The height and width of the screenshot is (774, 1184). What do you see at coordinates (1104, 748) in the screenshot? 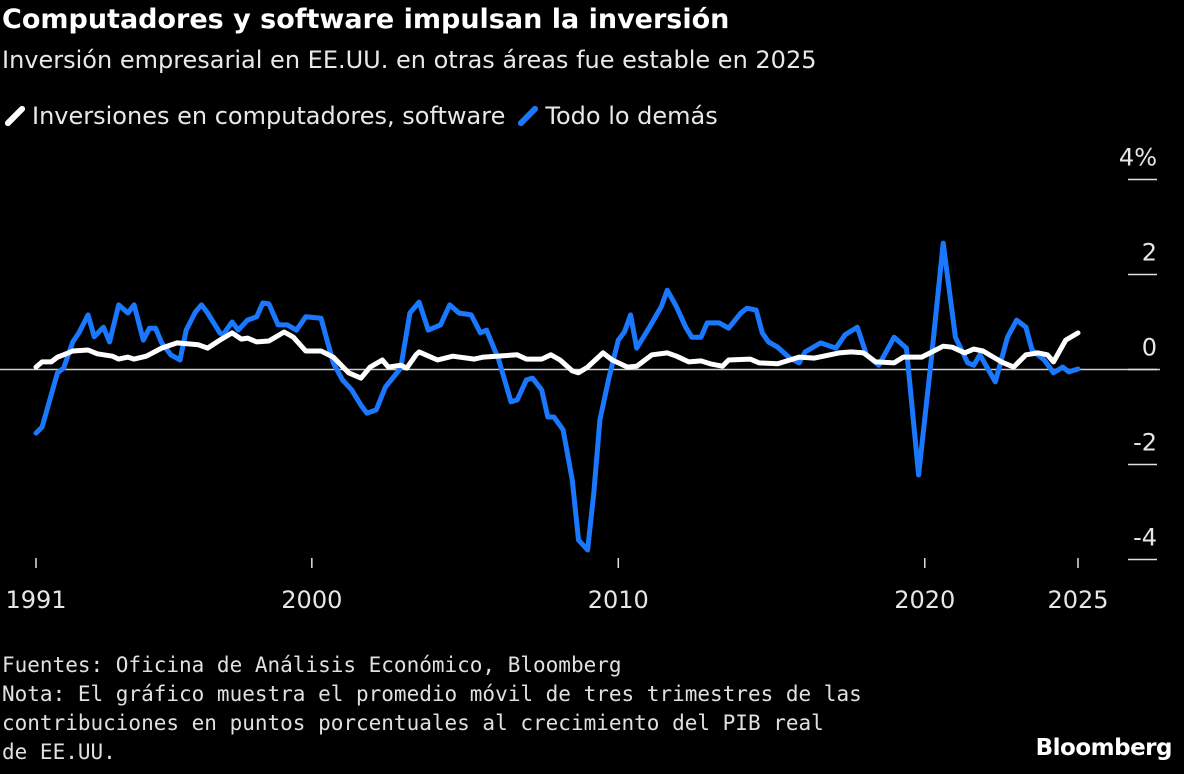
I see `bloomberg-logo: Bloomberg` at bounding box center [1104, 748].